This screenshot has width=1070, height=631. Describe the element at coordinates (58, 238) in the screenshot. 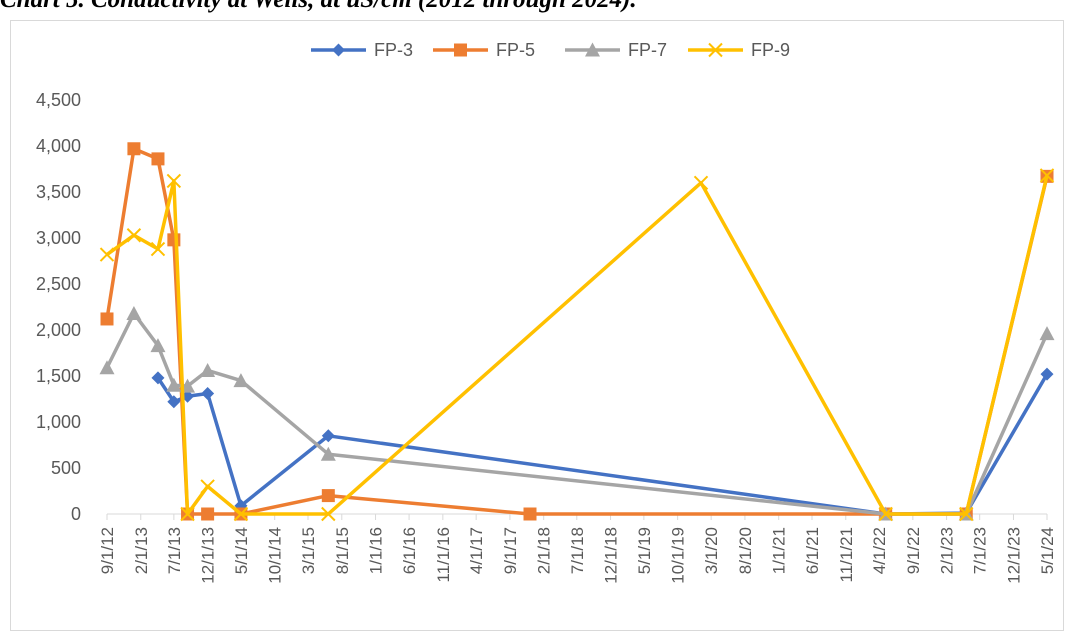

I see `y-tick-label: 3,000` at that location.